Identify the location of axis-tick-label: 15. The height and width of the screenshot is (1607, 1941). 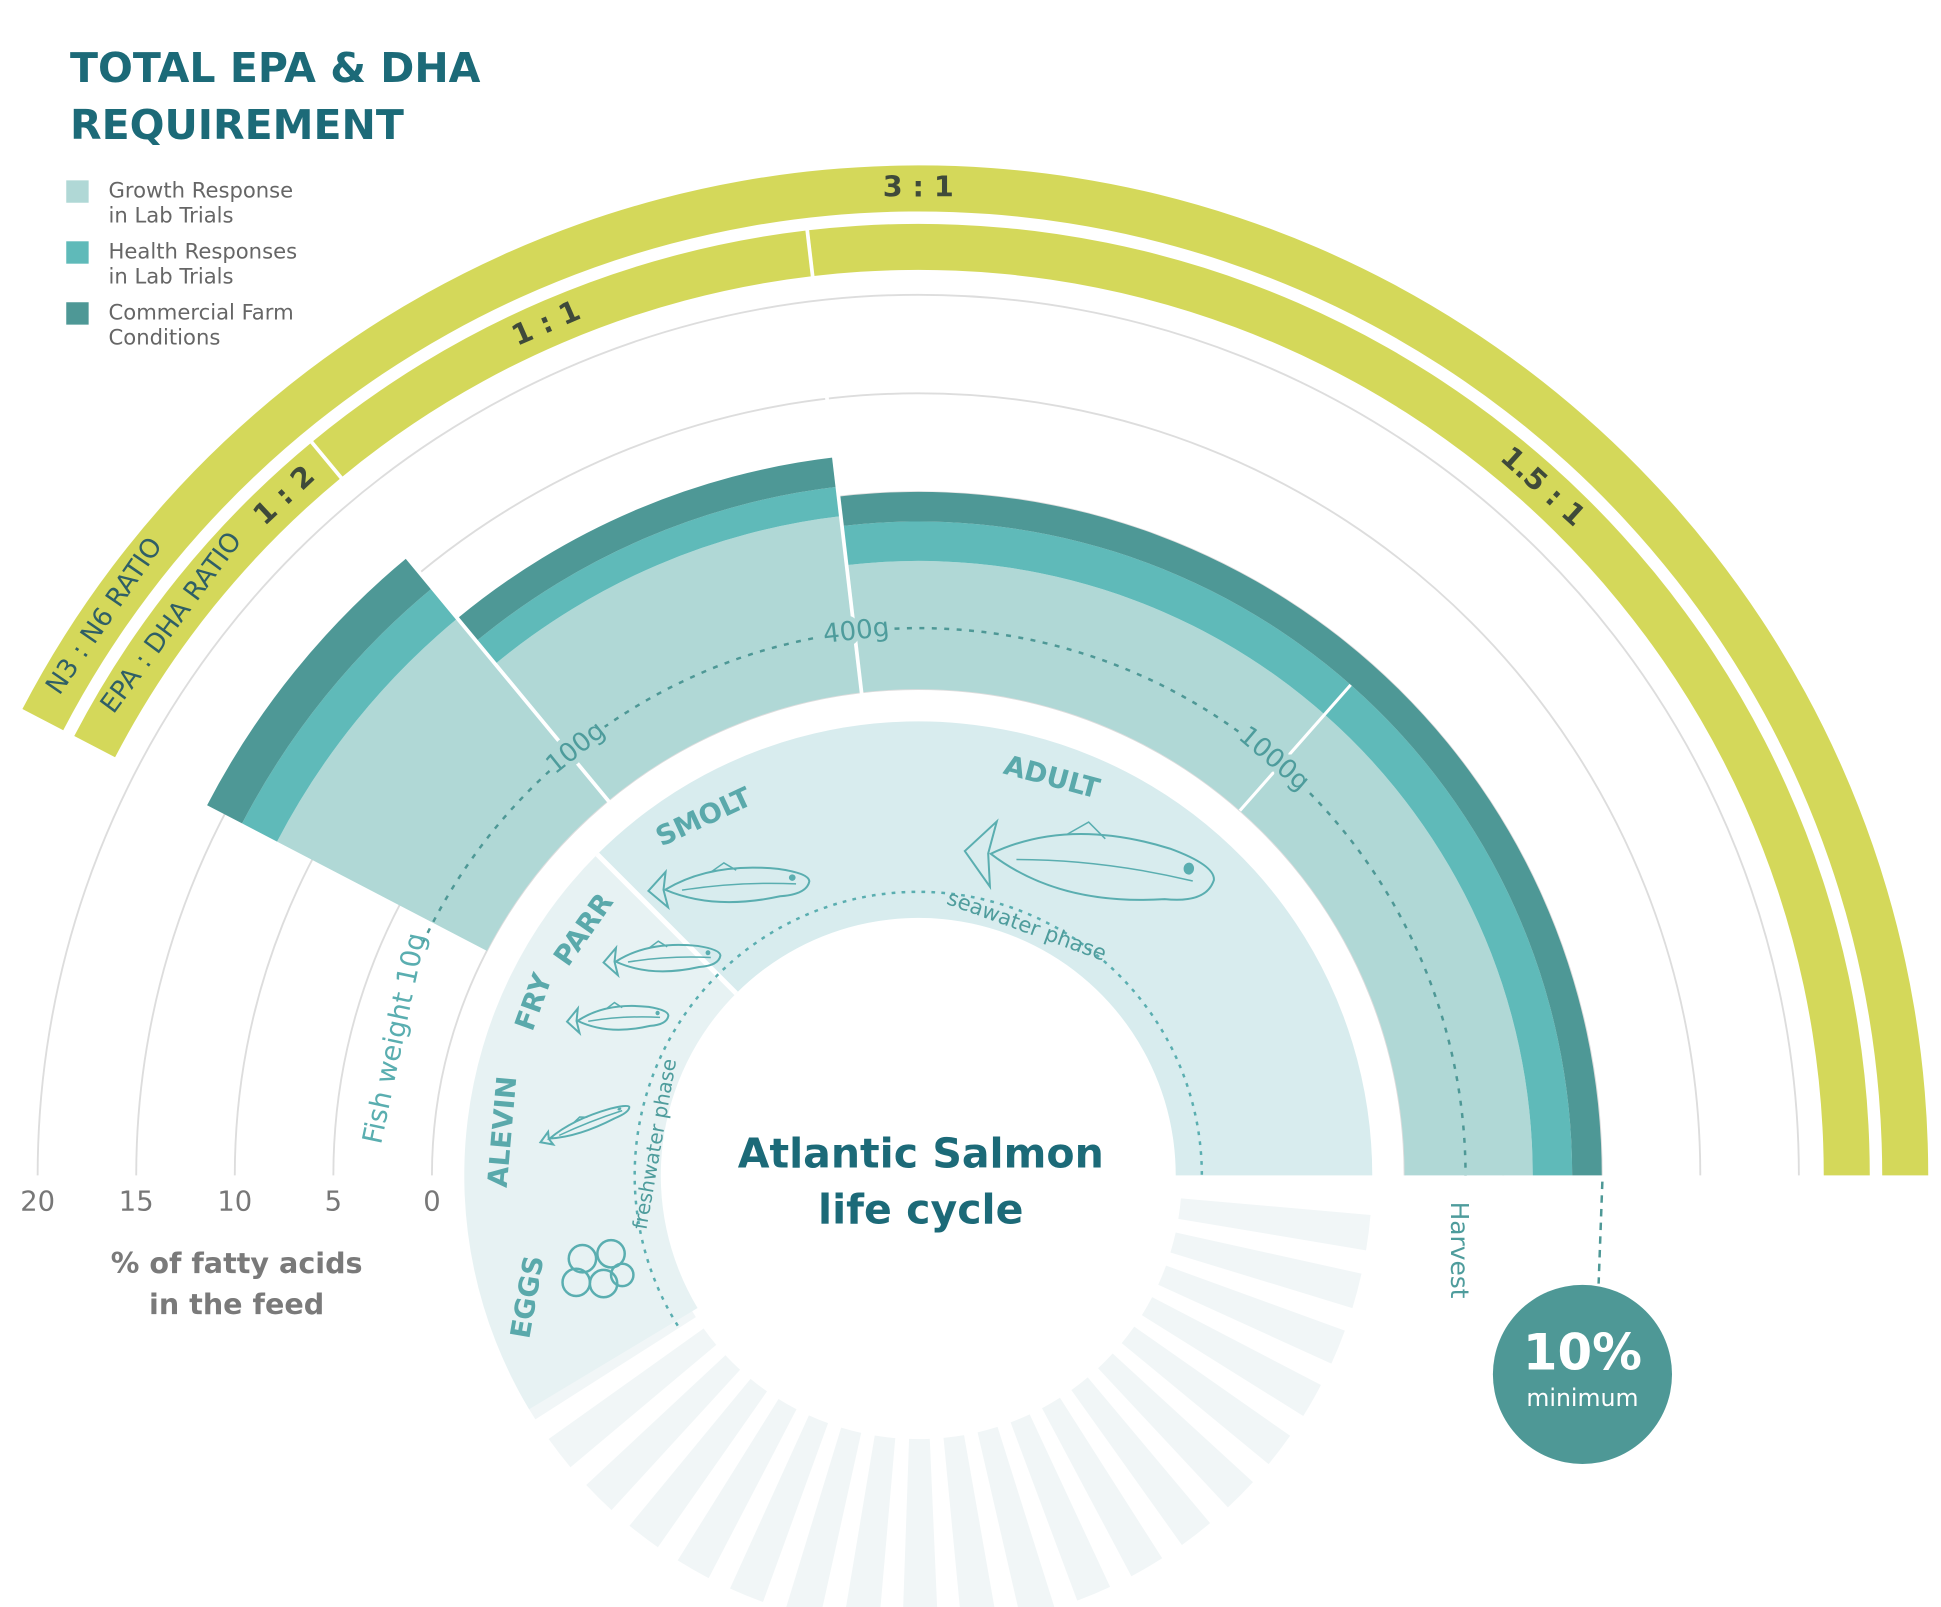
(136, 1201).